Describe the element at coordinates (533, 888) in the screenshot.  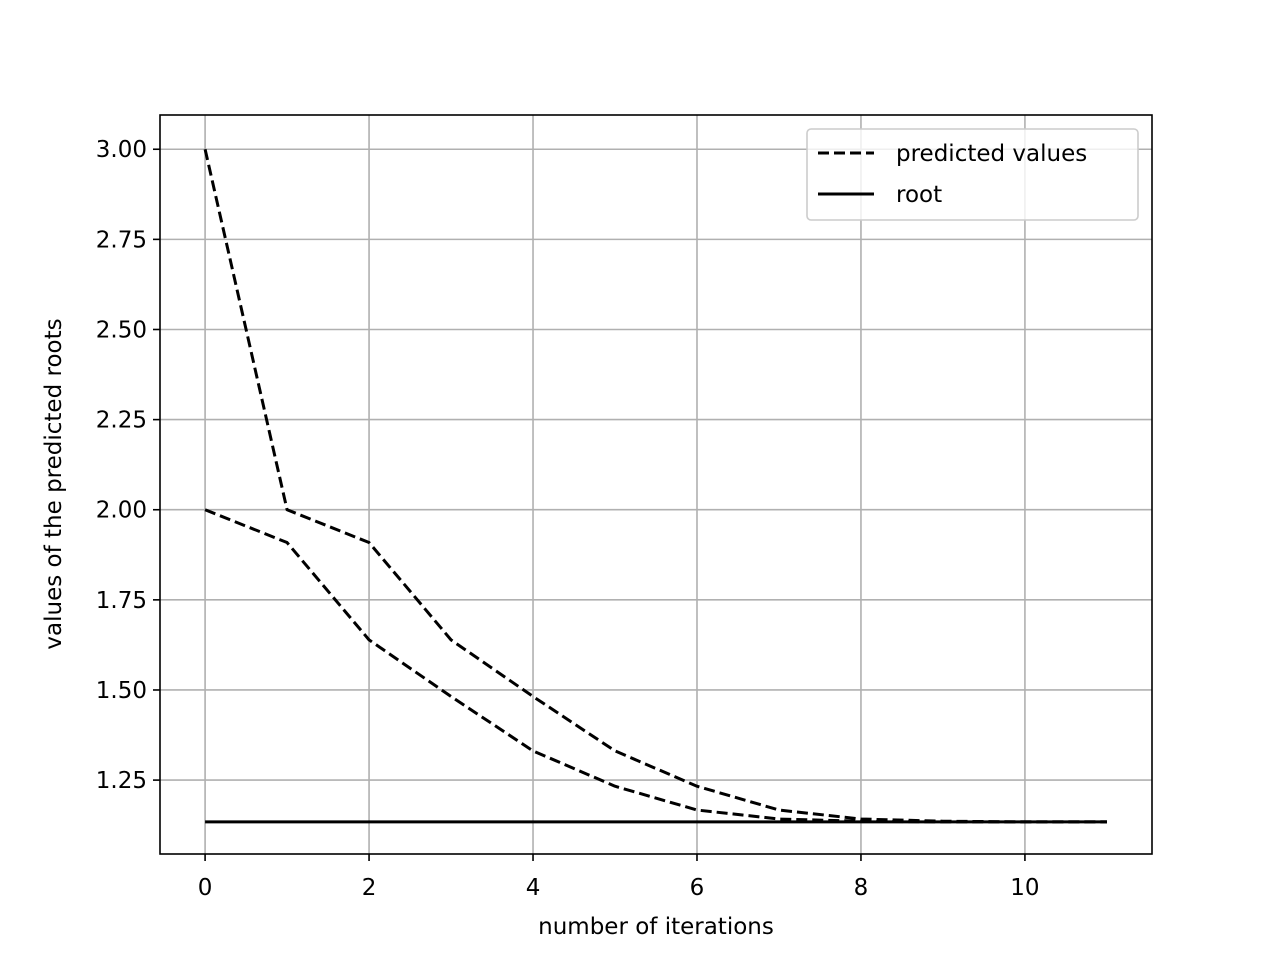
I see `x-tick-label: 4` at that location.